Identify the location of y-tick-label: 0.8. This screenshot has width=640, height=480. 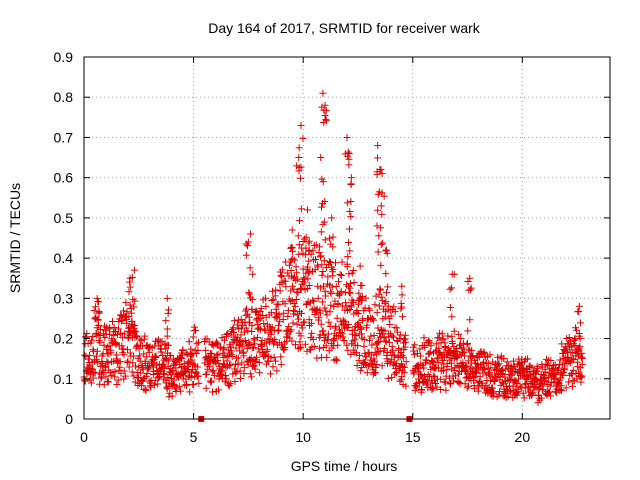
(64, 97).